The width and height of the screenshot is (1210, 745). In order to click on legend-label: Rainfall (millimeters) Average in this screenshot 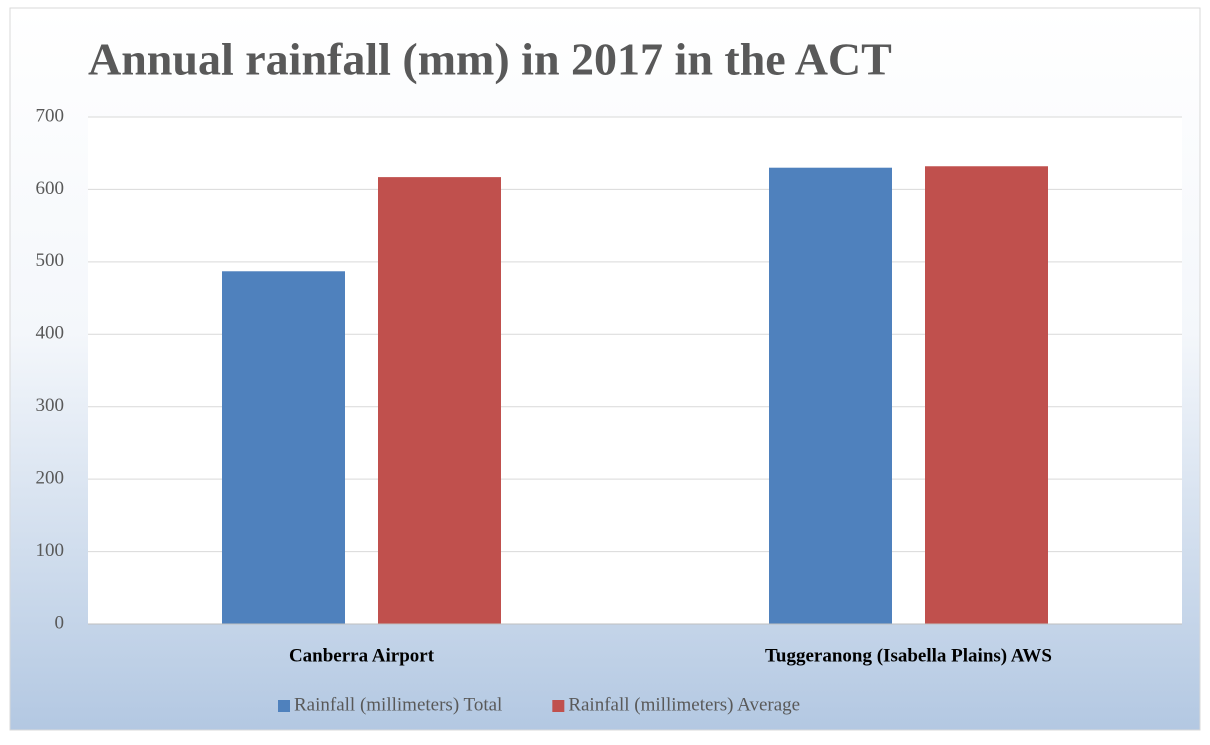, I will do `click(684, 704)`.